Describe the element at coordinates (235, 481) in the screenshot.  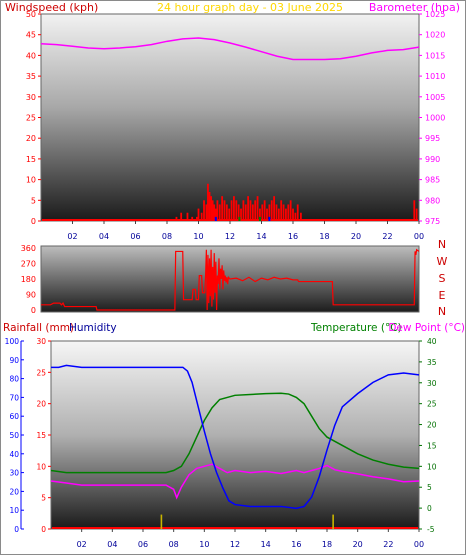
I see `dewpoint-line` at that location.